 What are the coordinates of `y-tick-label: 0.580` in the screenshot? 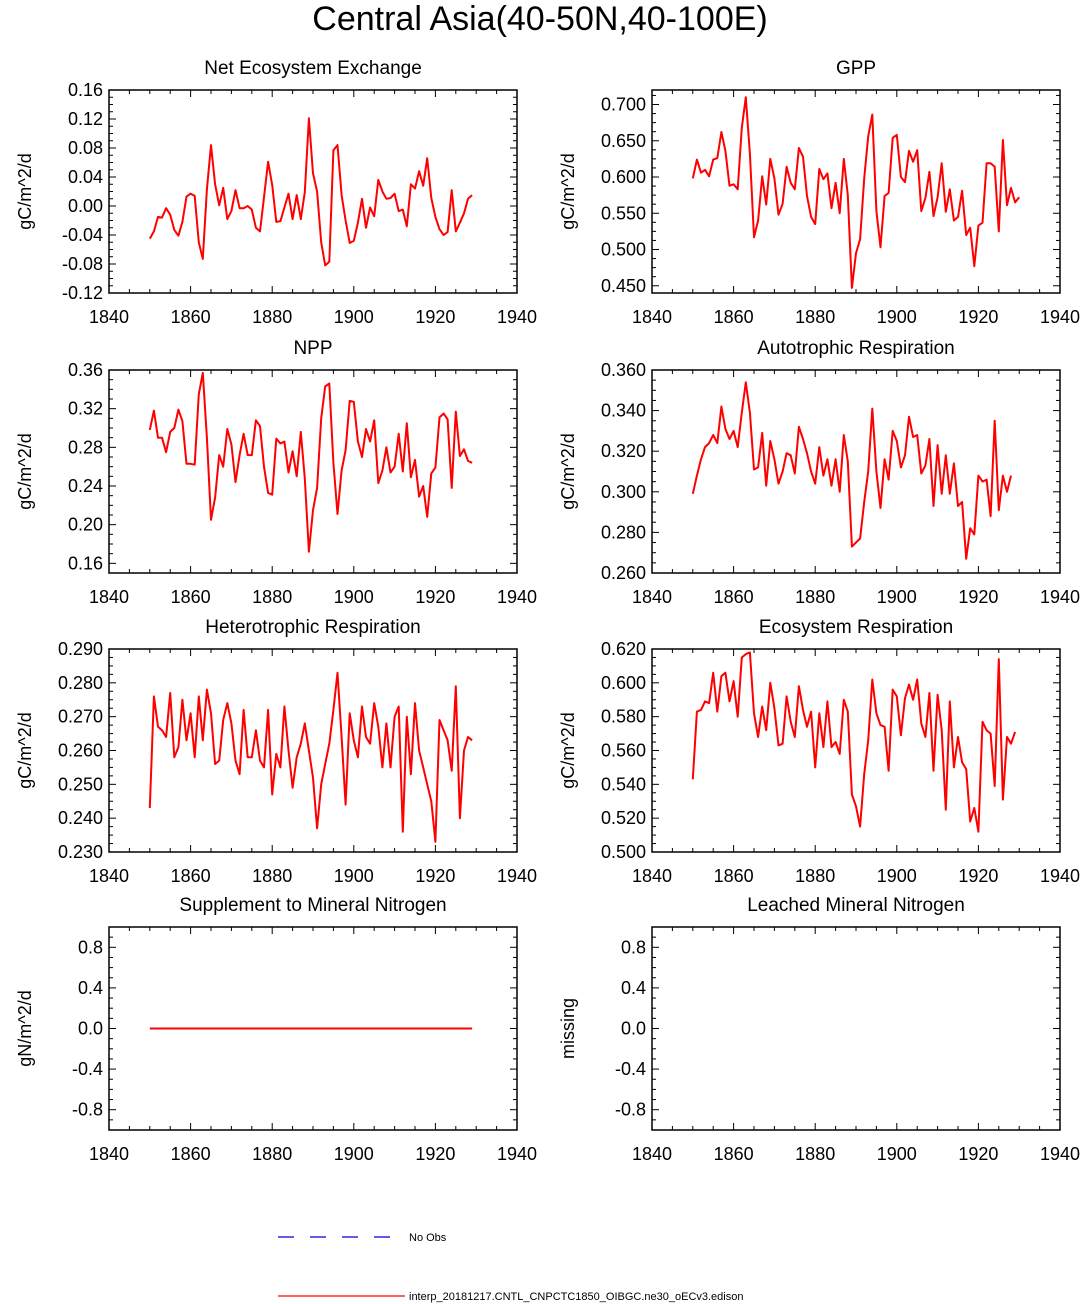 It's located at (623, 717).